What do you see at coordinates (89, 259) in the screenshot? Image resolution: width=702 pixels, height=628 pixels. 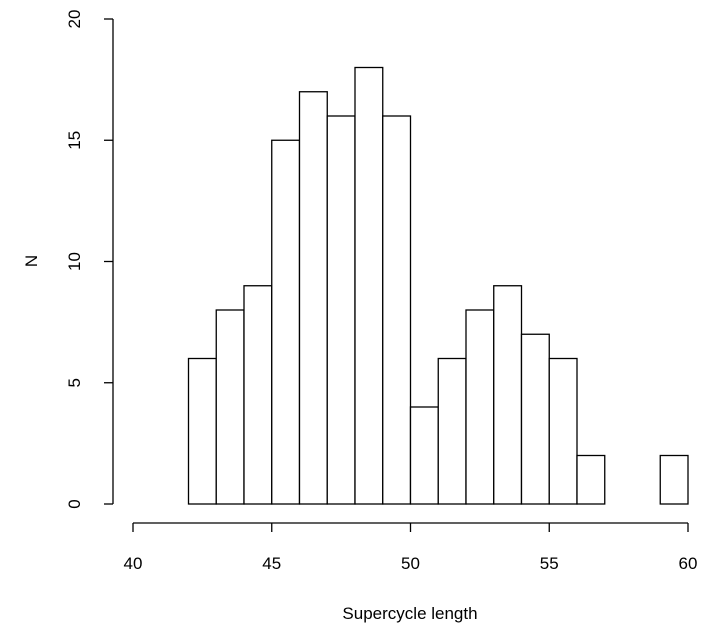 I see `y-axis: 0 5 10 15 20` at bounding box center [89, 259].